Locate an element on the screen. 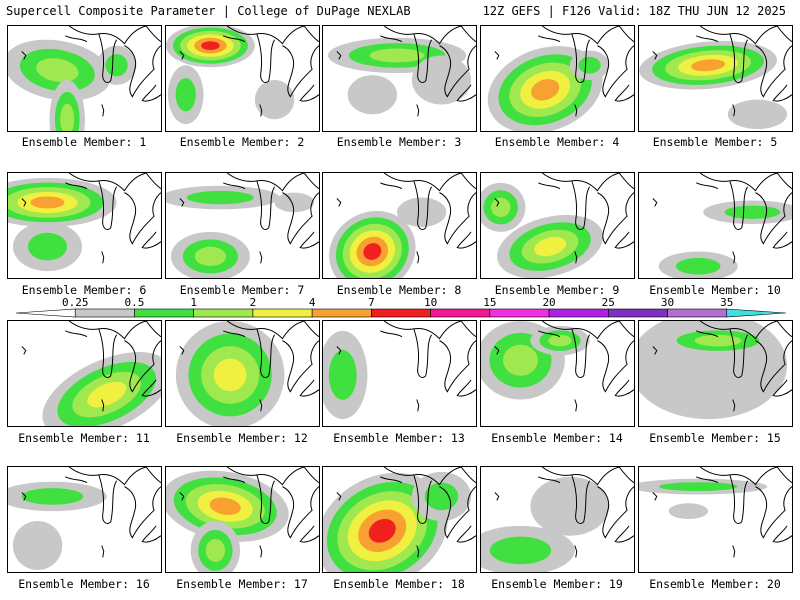 This screenshot has height=600, width=800. ensemble-member-label: Ensemble Member: 3 is located at coordinates (399, 142).